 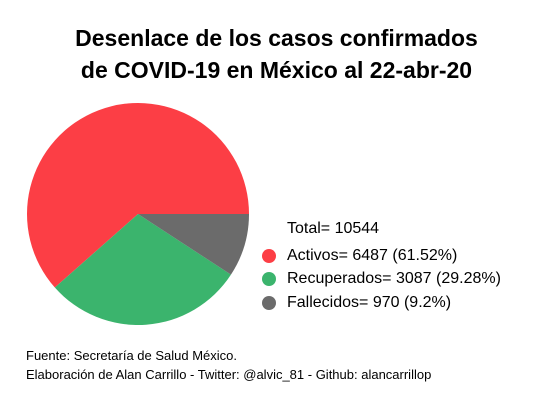 I want to click on chart-title-line-1: Desenlace de los casos confirmados, so click(x=276, y=38).